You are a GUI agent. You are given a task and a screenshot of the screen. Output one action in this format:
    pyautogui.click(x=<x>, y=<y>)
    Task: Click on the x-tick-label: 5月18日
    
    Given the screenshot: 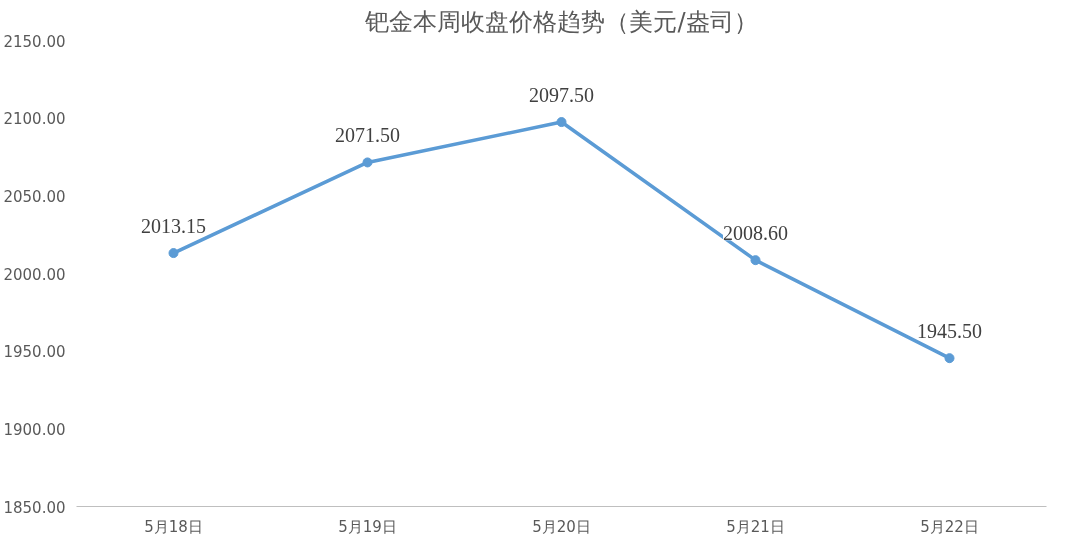 What is the action you would take?
    pyautogui.click(x=173, y=526)
    